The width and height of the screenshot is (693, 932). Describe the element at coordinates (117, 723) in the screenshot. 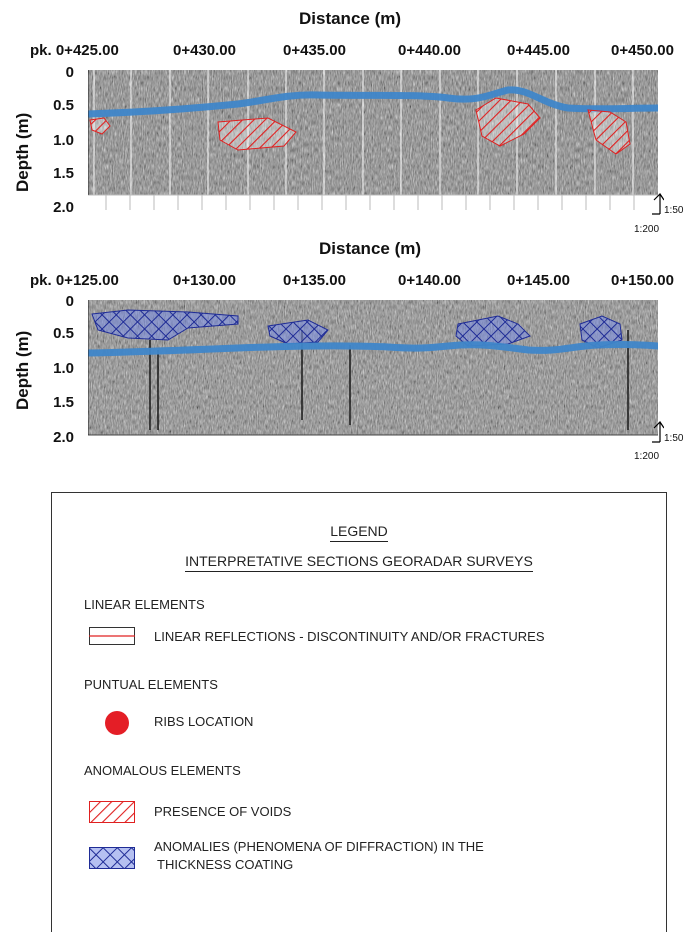

I see `rib-location-icon` at that location.